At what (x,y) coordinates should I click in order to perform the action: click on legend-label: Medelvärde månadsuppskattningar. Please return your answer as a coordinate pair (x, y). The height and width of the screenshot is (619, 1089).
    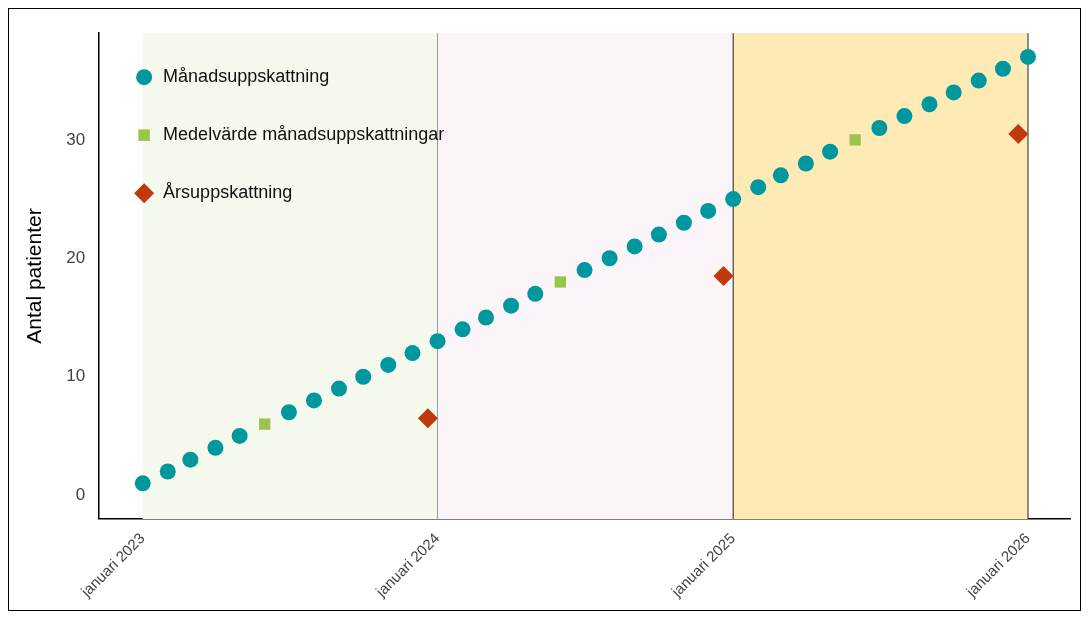
    Looking at the image, I should click on (304, 134).